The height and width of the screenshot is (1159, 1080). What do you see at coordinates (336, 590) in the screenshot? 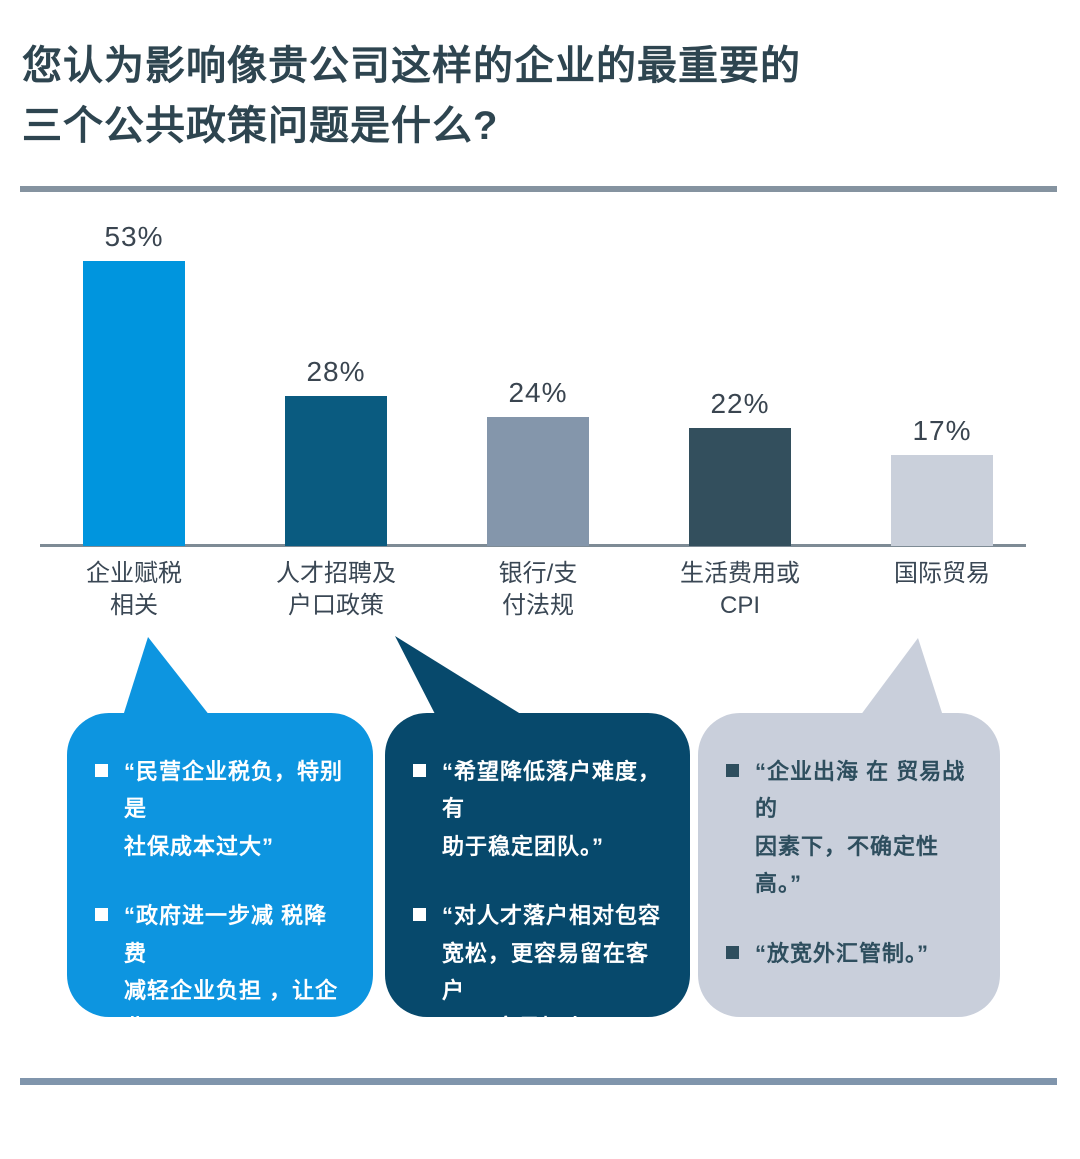
I see `bar-category-label: 人才招聘及 户口政策` at bounding box center [336, 590].